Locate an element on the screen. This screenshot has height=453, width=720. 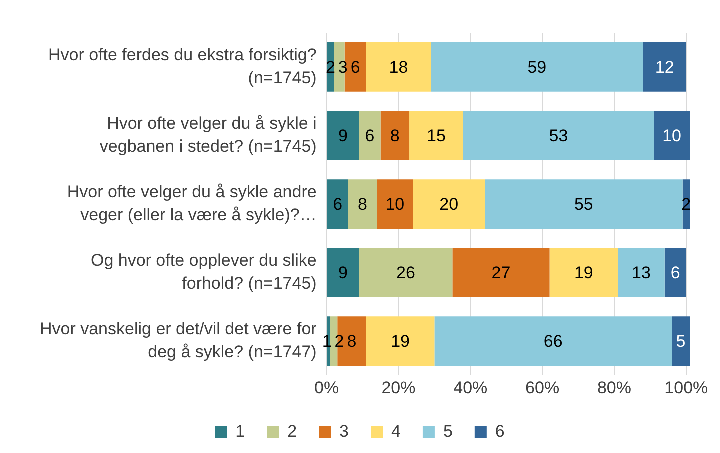
y-tick-label: Hvor ofte ferdes du ekstra forsiktig? (n=1745) is located at coordinates (182, 66).